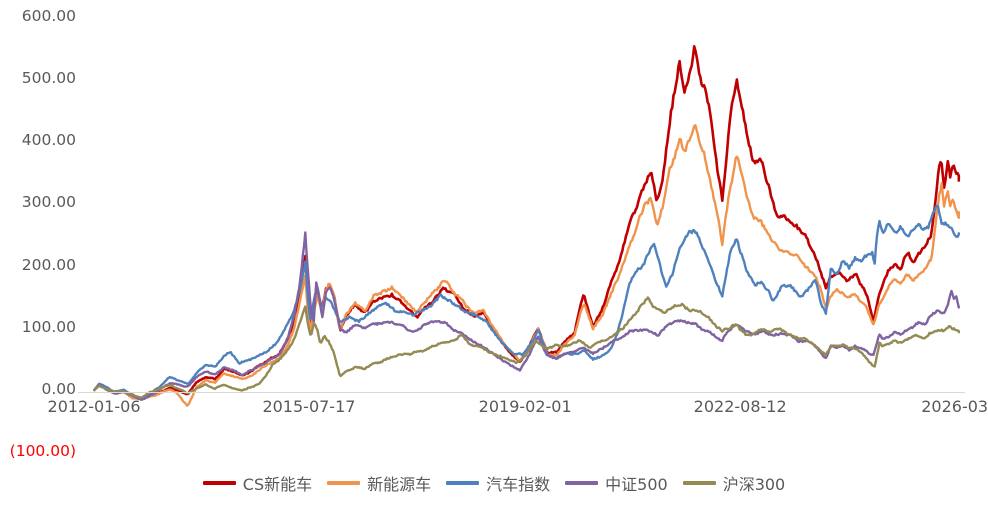 The height and width of the screenshot is (510, 988). I want to click on x-tick-label-0: 2012-01-06, so click(94, 406).